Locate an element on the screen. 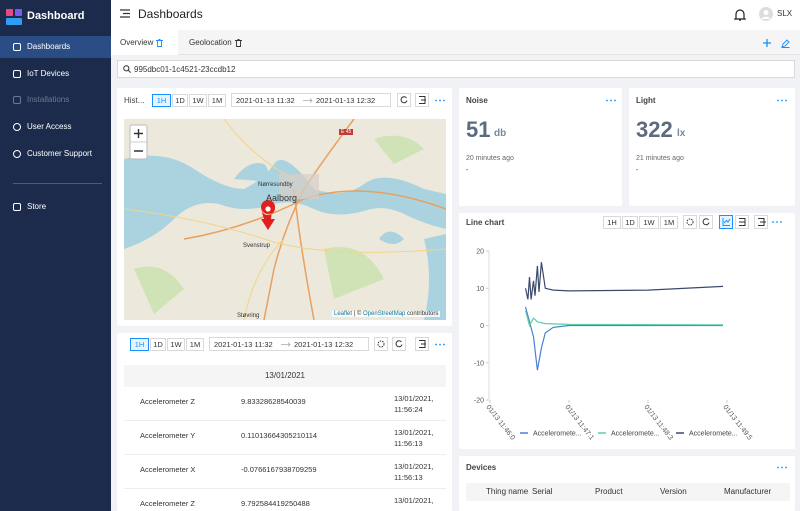 Image resolution: width=800 pixels, height=511 pixels. arrow is located at coordinates (286, 344).